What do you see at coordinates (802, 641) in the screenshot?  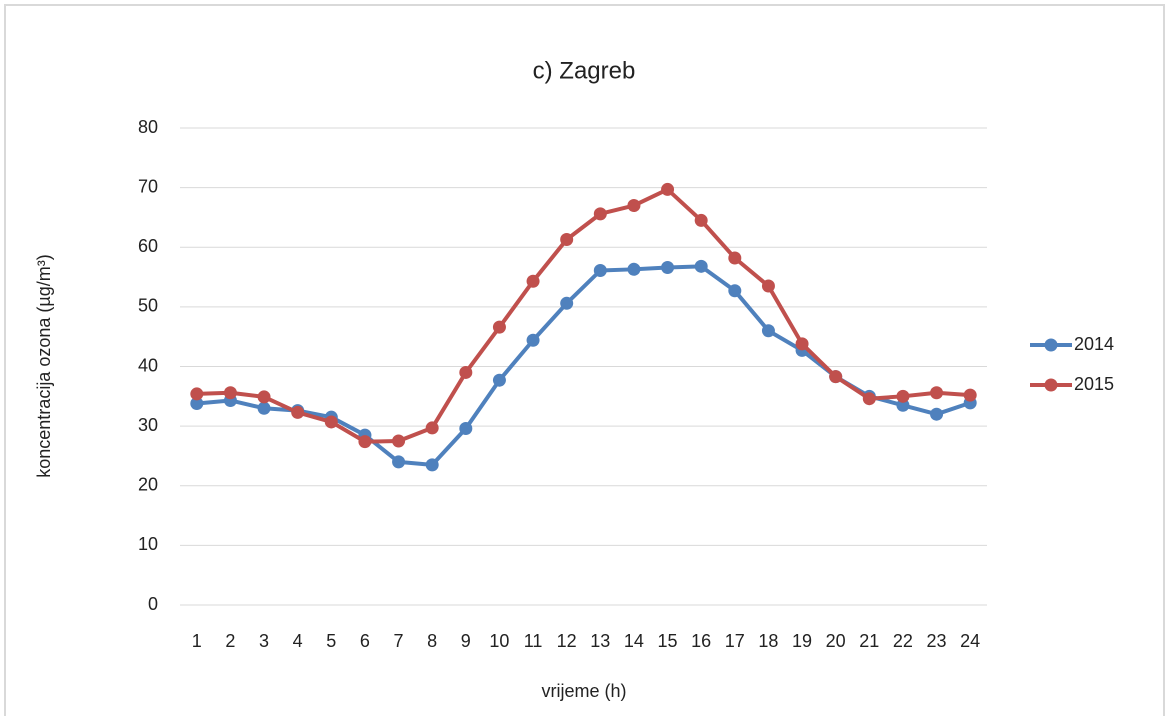 I see `x-tick-label: 19` at bounding box center [802, 641].